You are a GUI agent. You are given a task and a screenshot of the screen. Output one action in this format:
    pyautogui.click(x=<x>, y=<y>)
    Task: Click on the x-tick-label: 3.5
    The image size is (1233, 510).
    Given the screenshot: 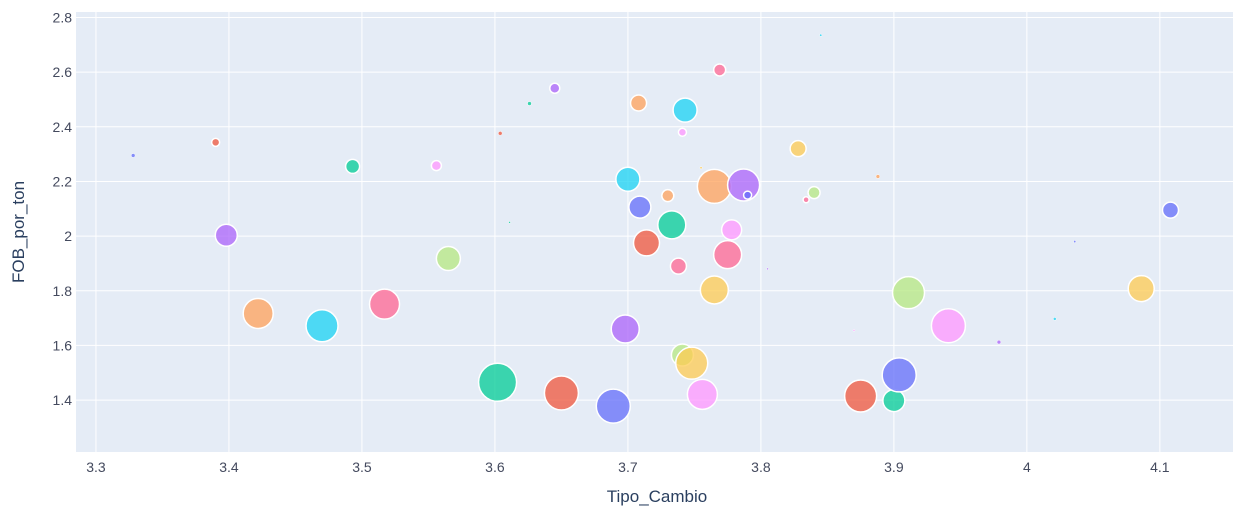 What is the action you would take?
    pyautogui.click(x=362, y=467)
    